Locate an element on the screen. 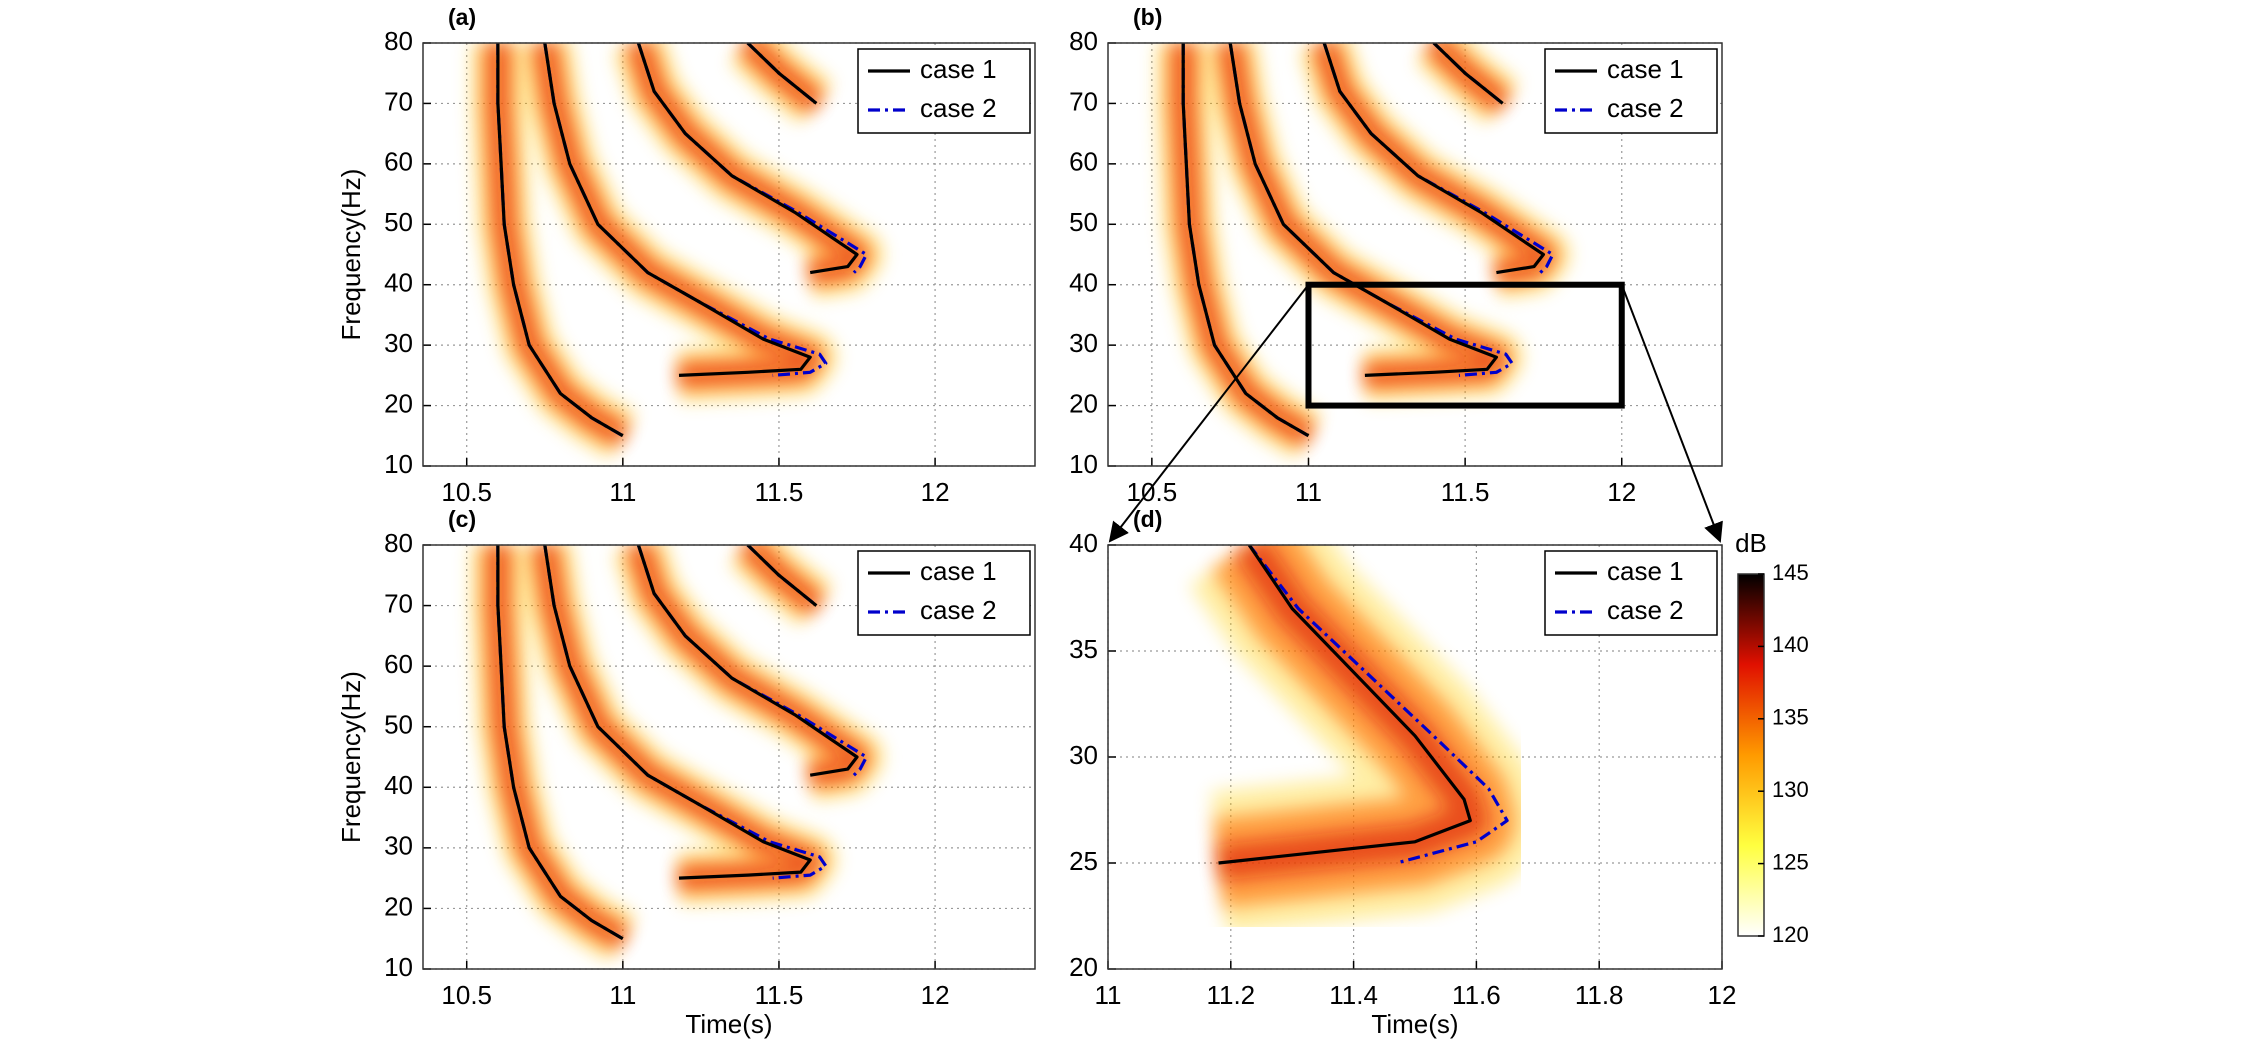 This screenshot has width=2248, height=1046. colorbar-label: dB is located at coordinates (1751, 543).